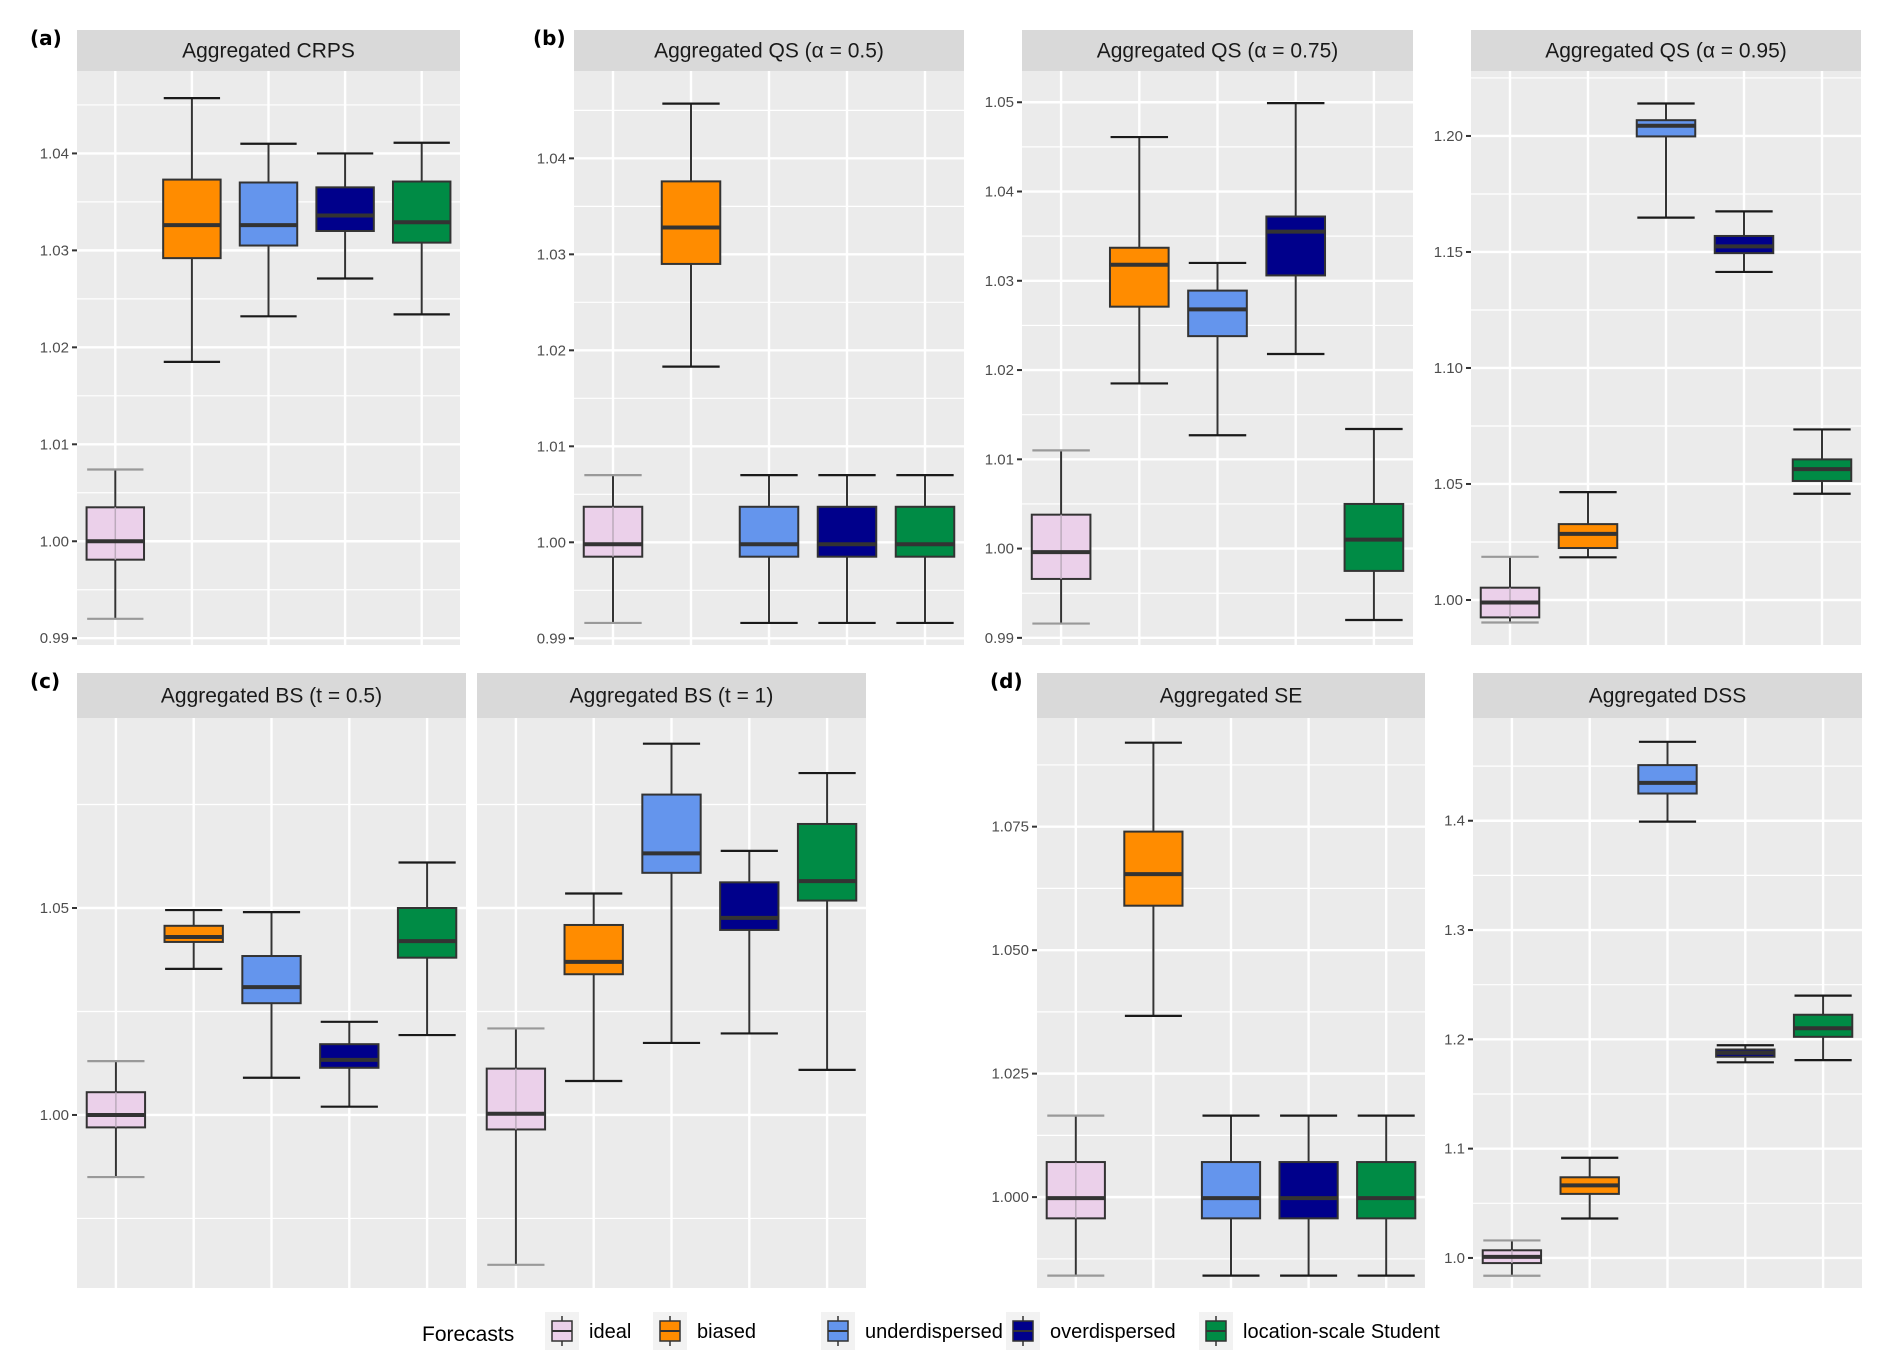 The height and width of the screenshot is (1367, 1892). What do you see at coordinates (1454, 1258) in the screenshot?
I see `y-tick-label: 1.0` at bounding box center [1454, 1258].